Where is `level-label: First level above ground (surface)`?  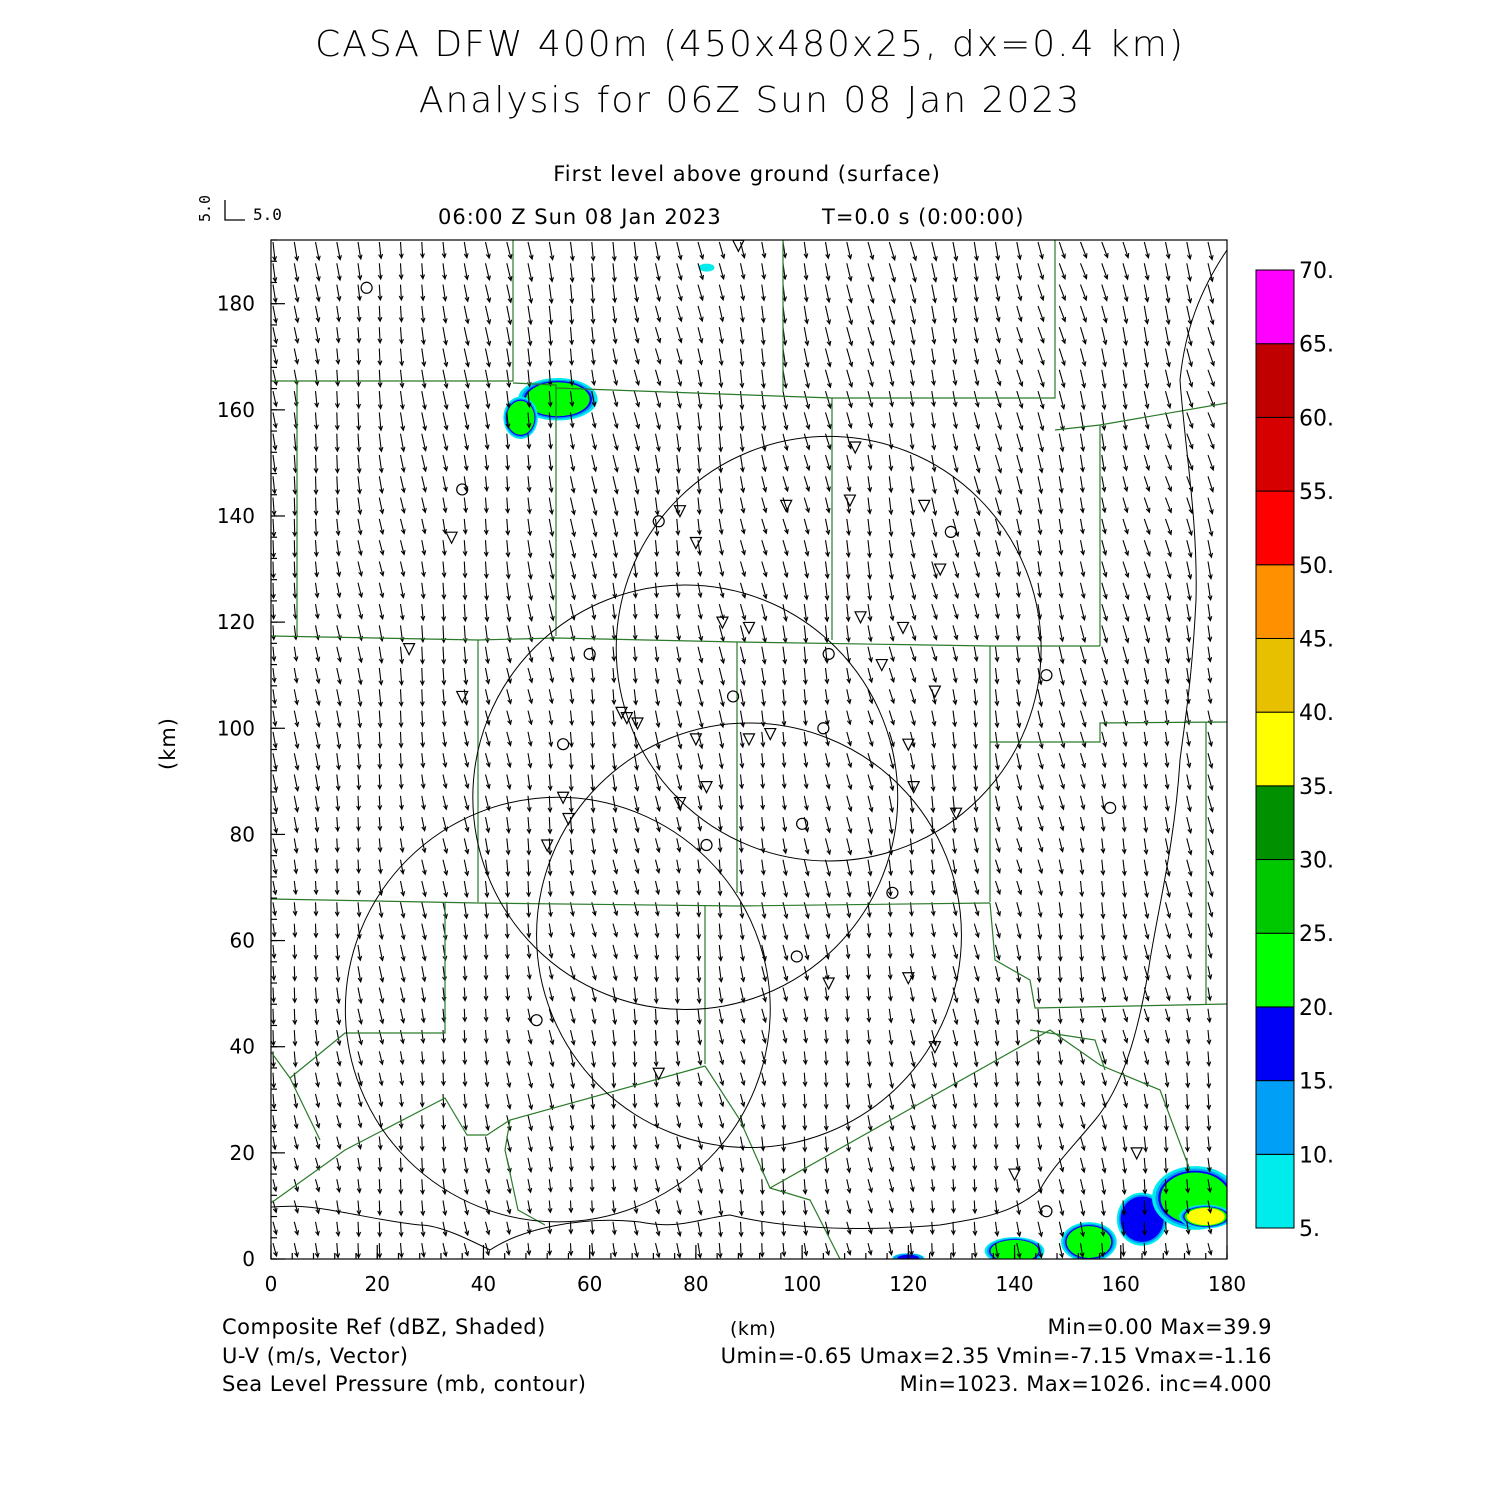 level-label: First level above ground (surface) is located at coordinates (747, 174).